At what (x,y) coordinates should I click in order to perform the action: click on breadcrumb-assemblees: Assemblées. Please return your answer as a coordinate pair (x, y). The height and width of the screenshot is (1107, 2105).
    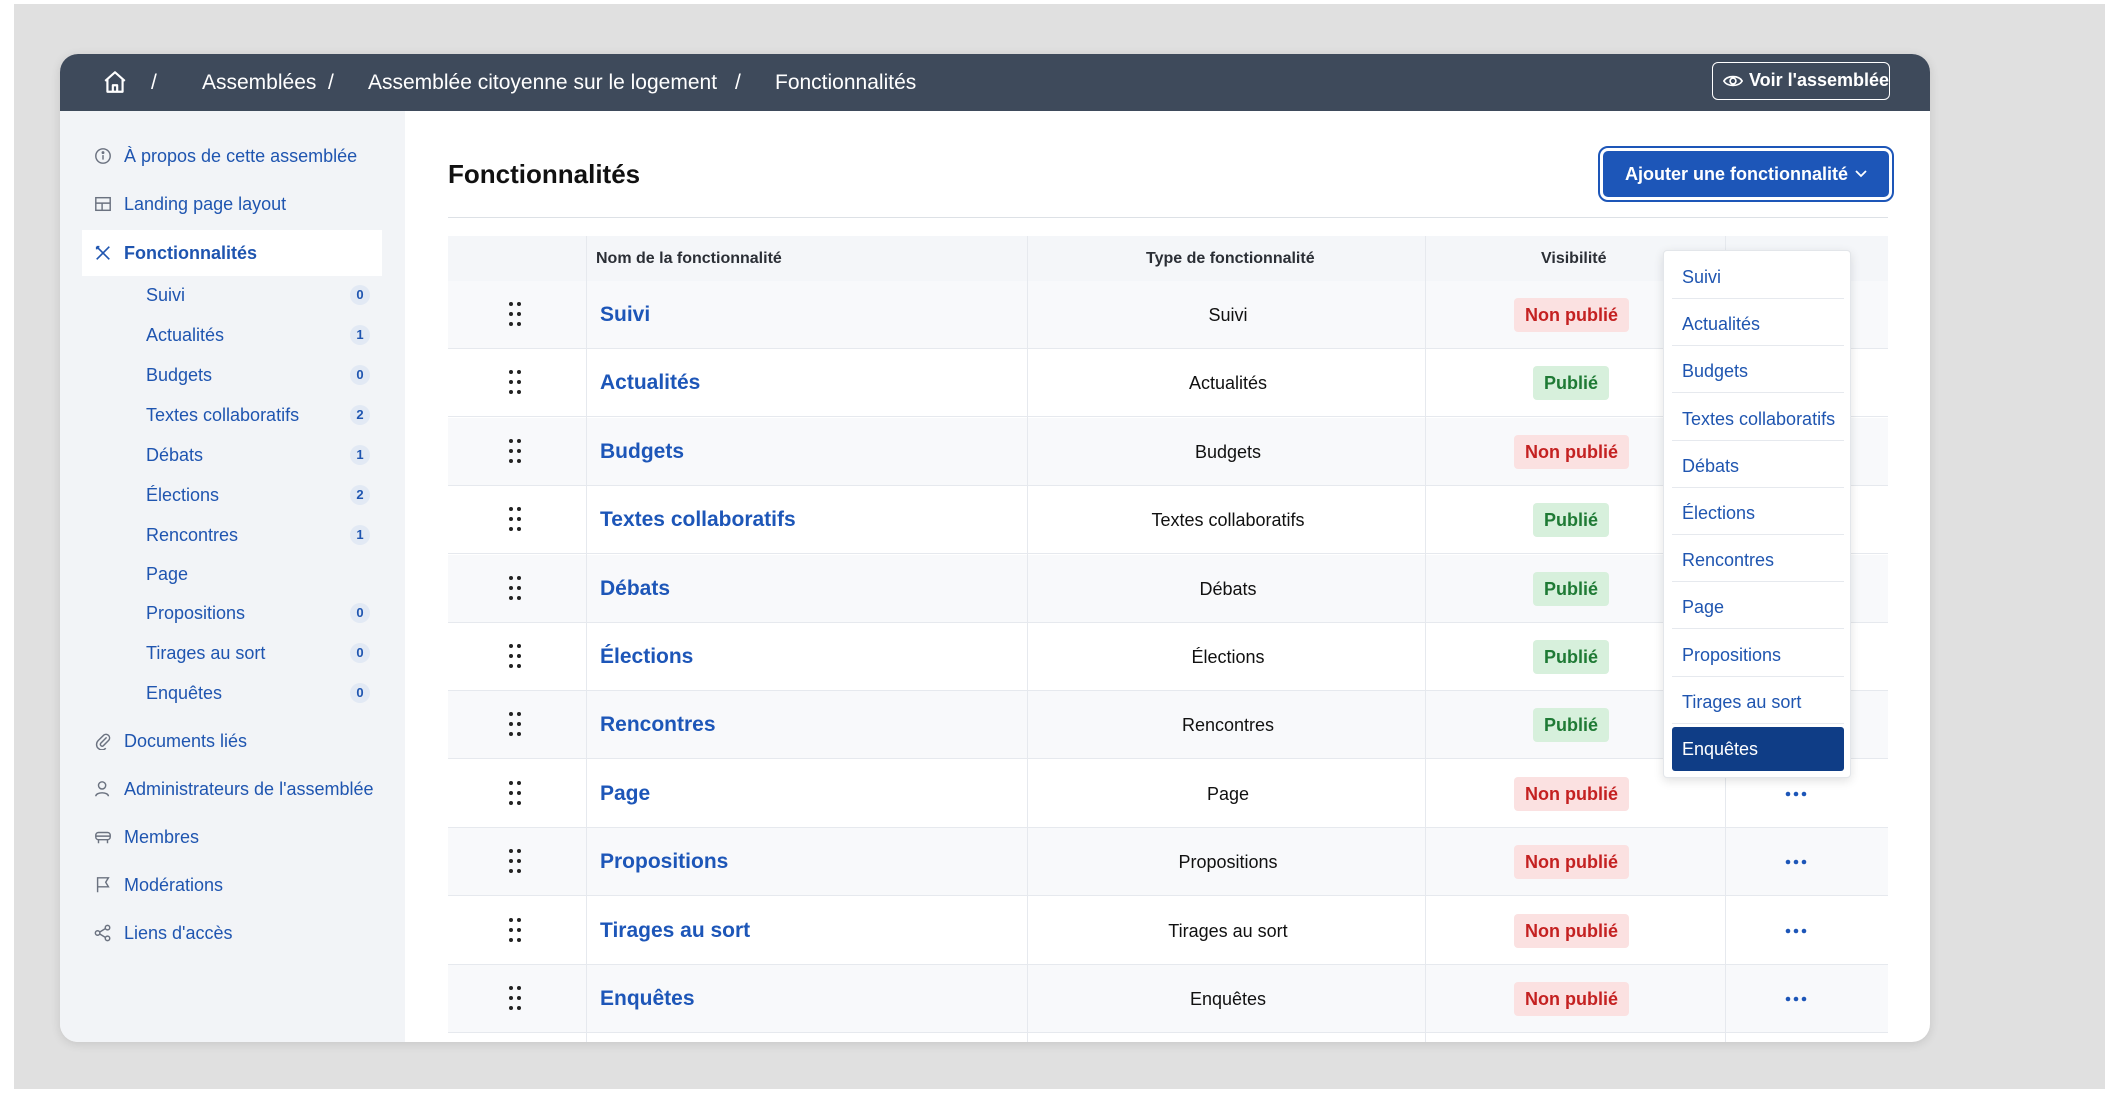
    Looking at the image, I should click on (259, 82).